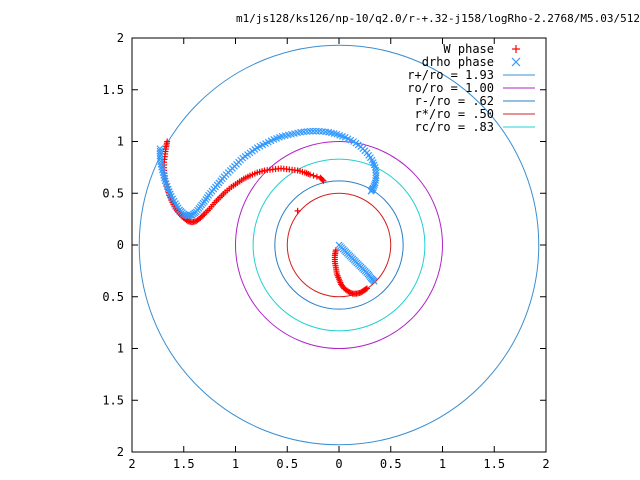 The width and height of the screenshot is (640, 480). Describe the element at coordinates (120, 245) in the screenshot. I see `y-tick-label: 0` at that location.